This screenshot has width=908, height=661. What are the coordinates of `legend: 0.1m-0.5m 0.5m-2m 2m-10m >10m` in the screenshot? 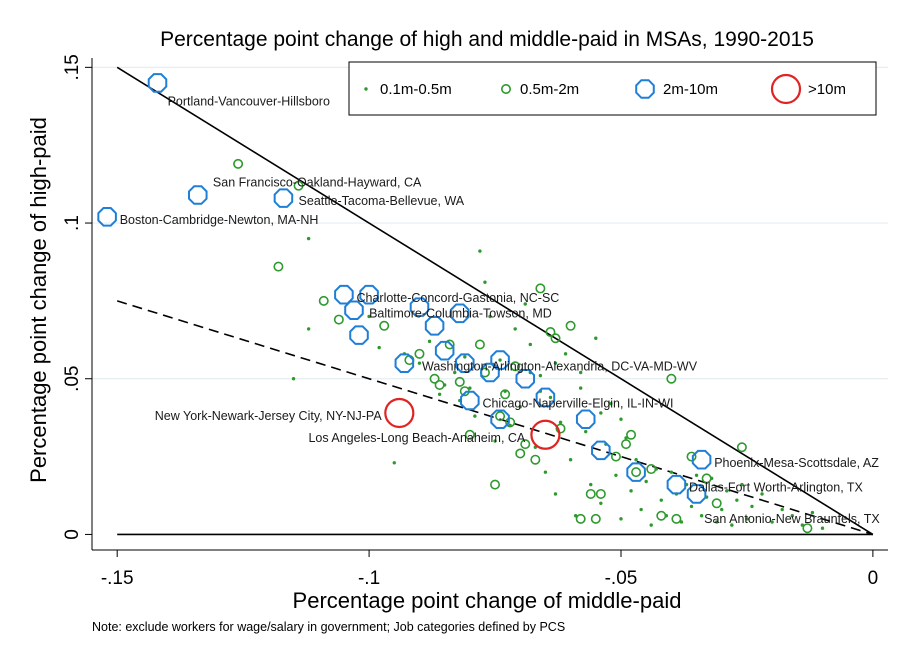 It's located at (612, 88).